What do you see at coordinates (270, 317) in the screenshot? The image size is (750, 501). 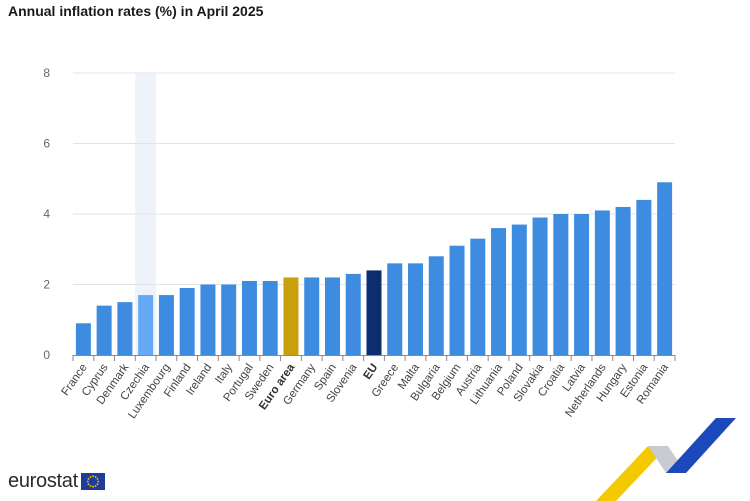 I see `bar-sweden` at bounding box center [270, 317].